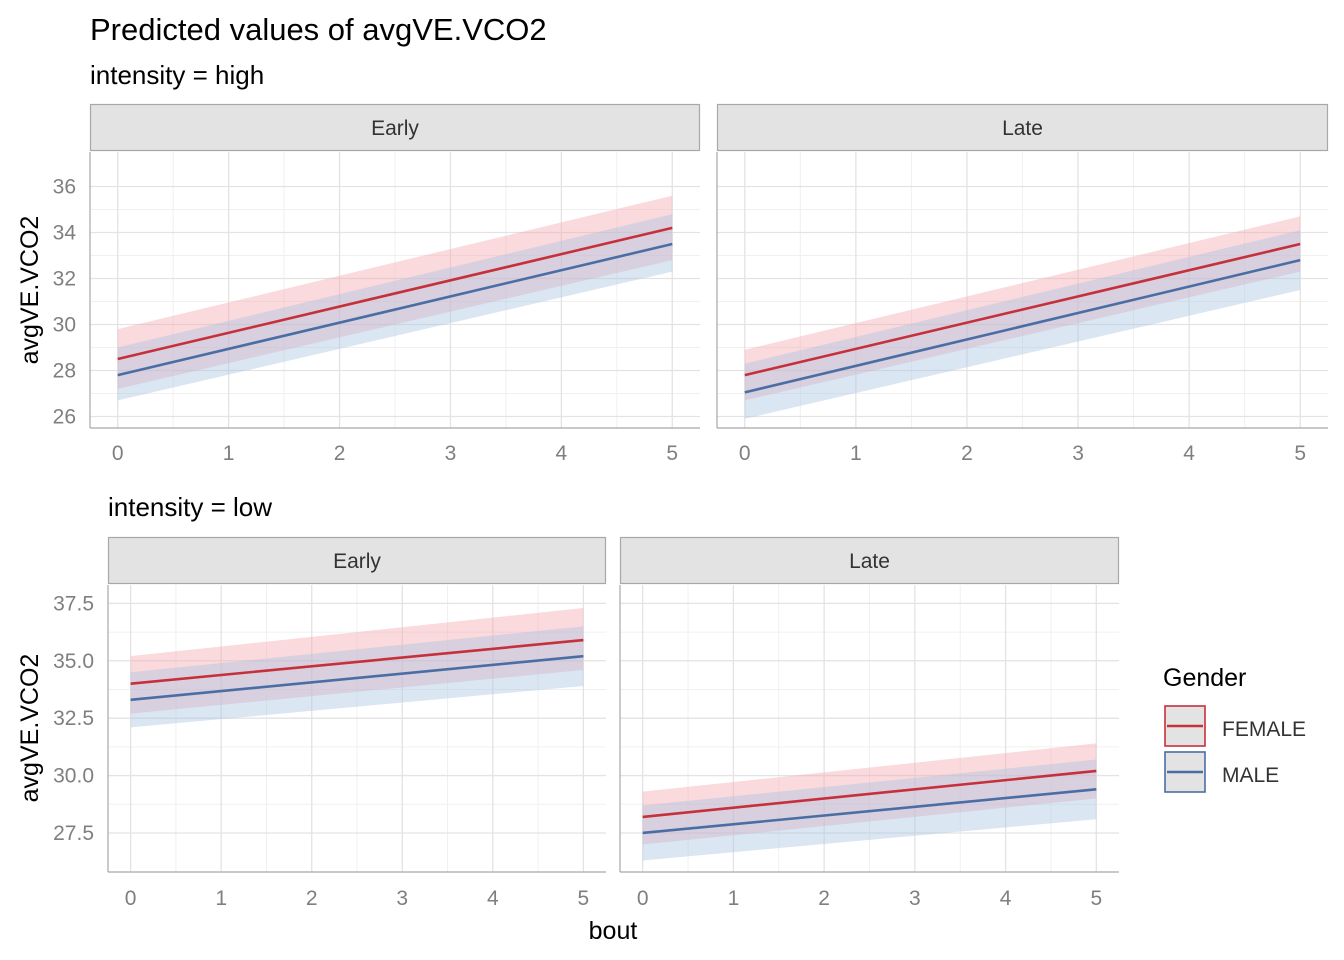 The image size is (1344, 960). I want to click on grid-intensity-high-late, so click(1022, 290).